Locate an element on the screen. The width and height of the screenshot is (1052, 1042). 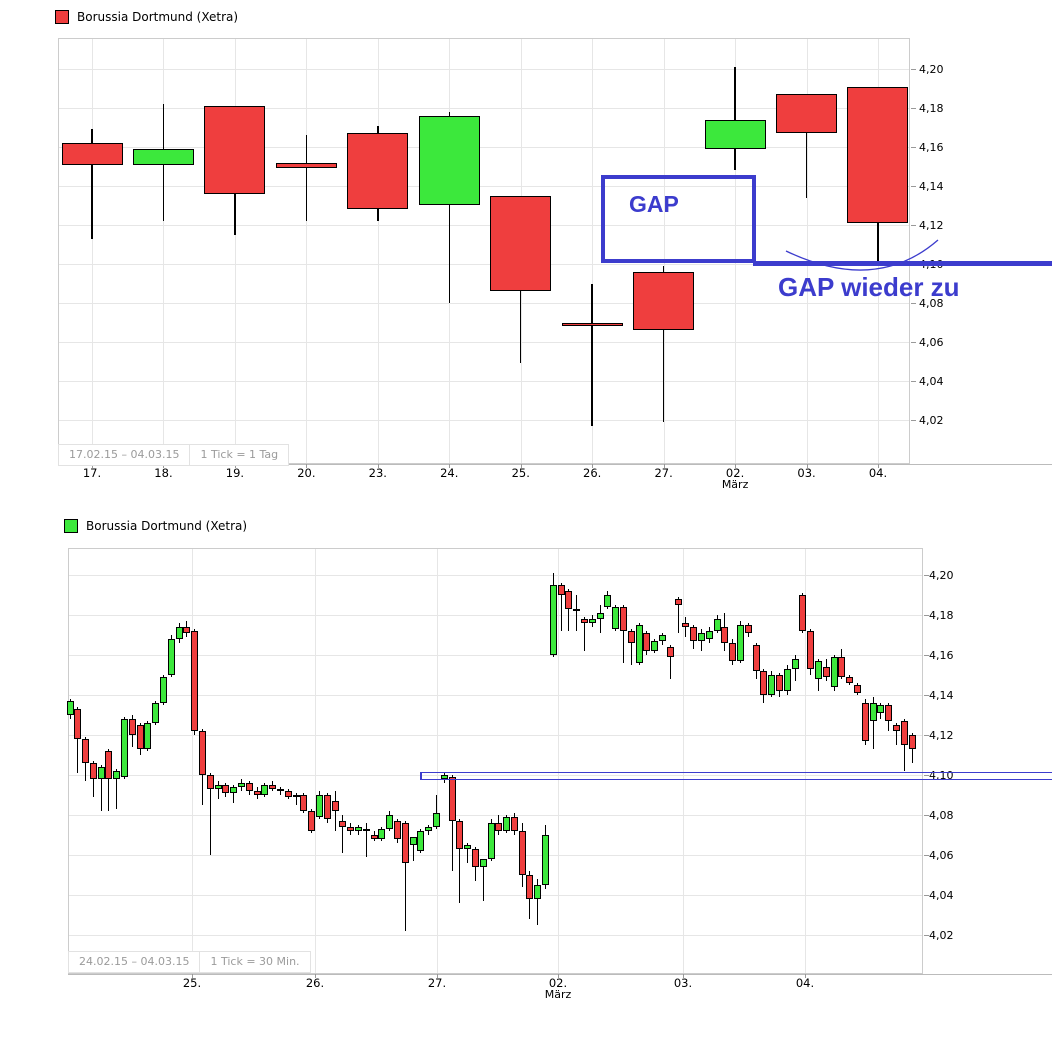
footer-intraday: 24.02.15 – 04.03.15 1 Tick = 30 Min. is located at coordinates (189, 962).